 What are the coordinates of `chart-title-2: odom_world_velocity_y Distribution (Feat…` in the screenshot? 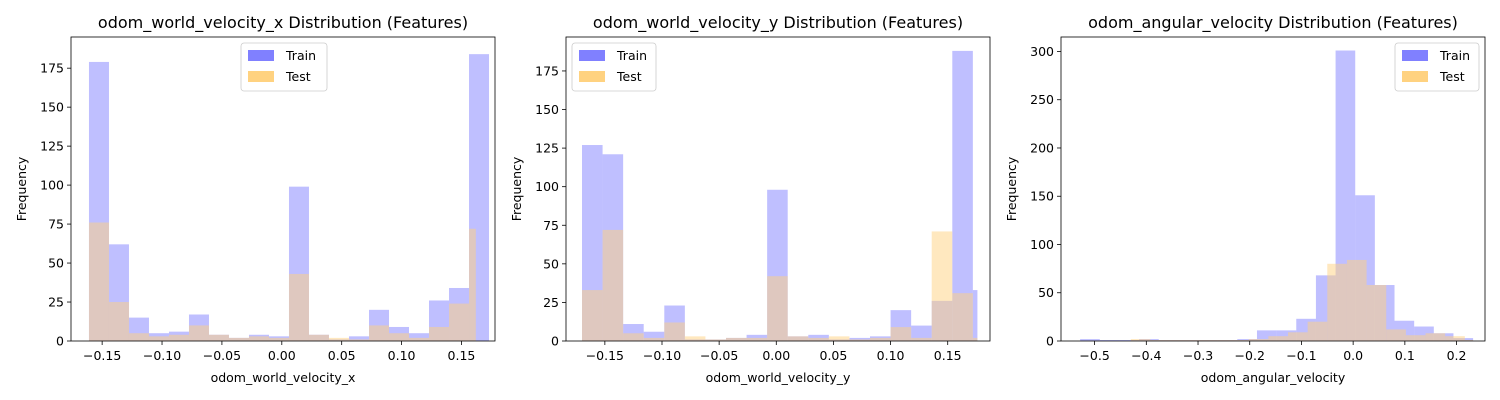 It's located at (778, 23).